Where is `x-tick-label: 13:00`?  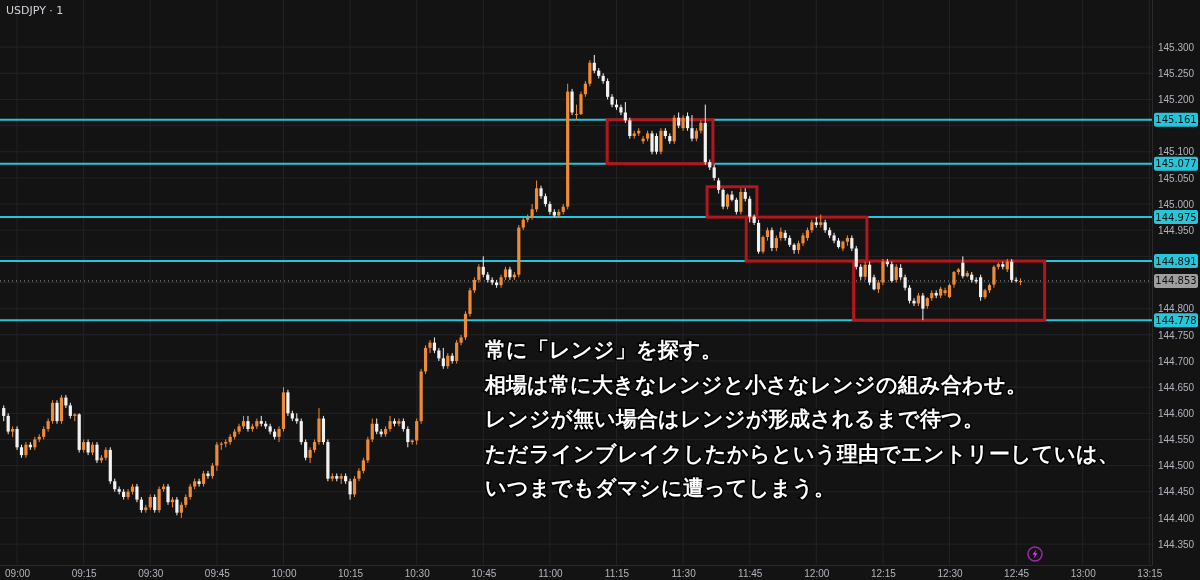 x-tick-label: 13:00 is located at coordinates (1083, 574).